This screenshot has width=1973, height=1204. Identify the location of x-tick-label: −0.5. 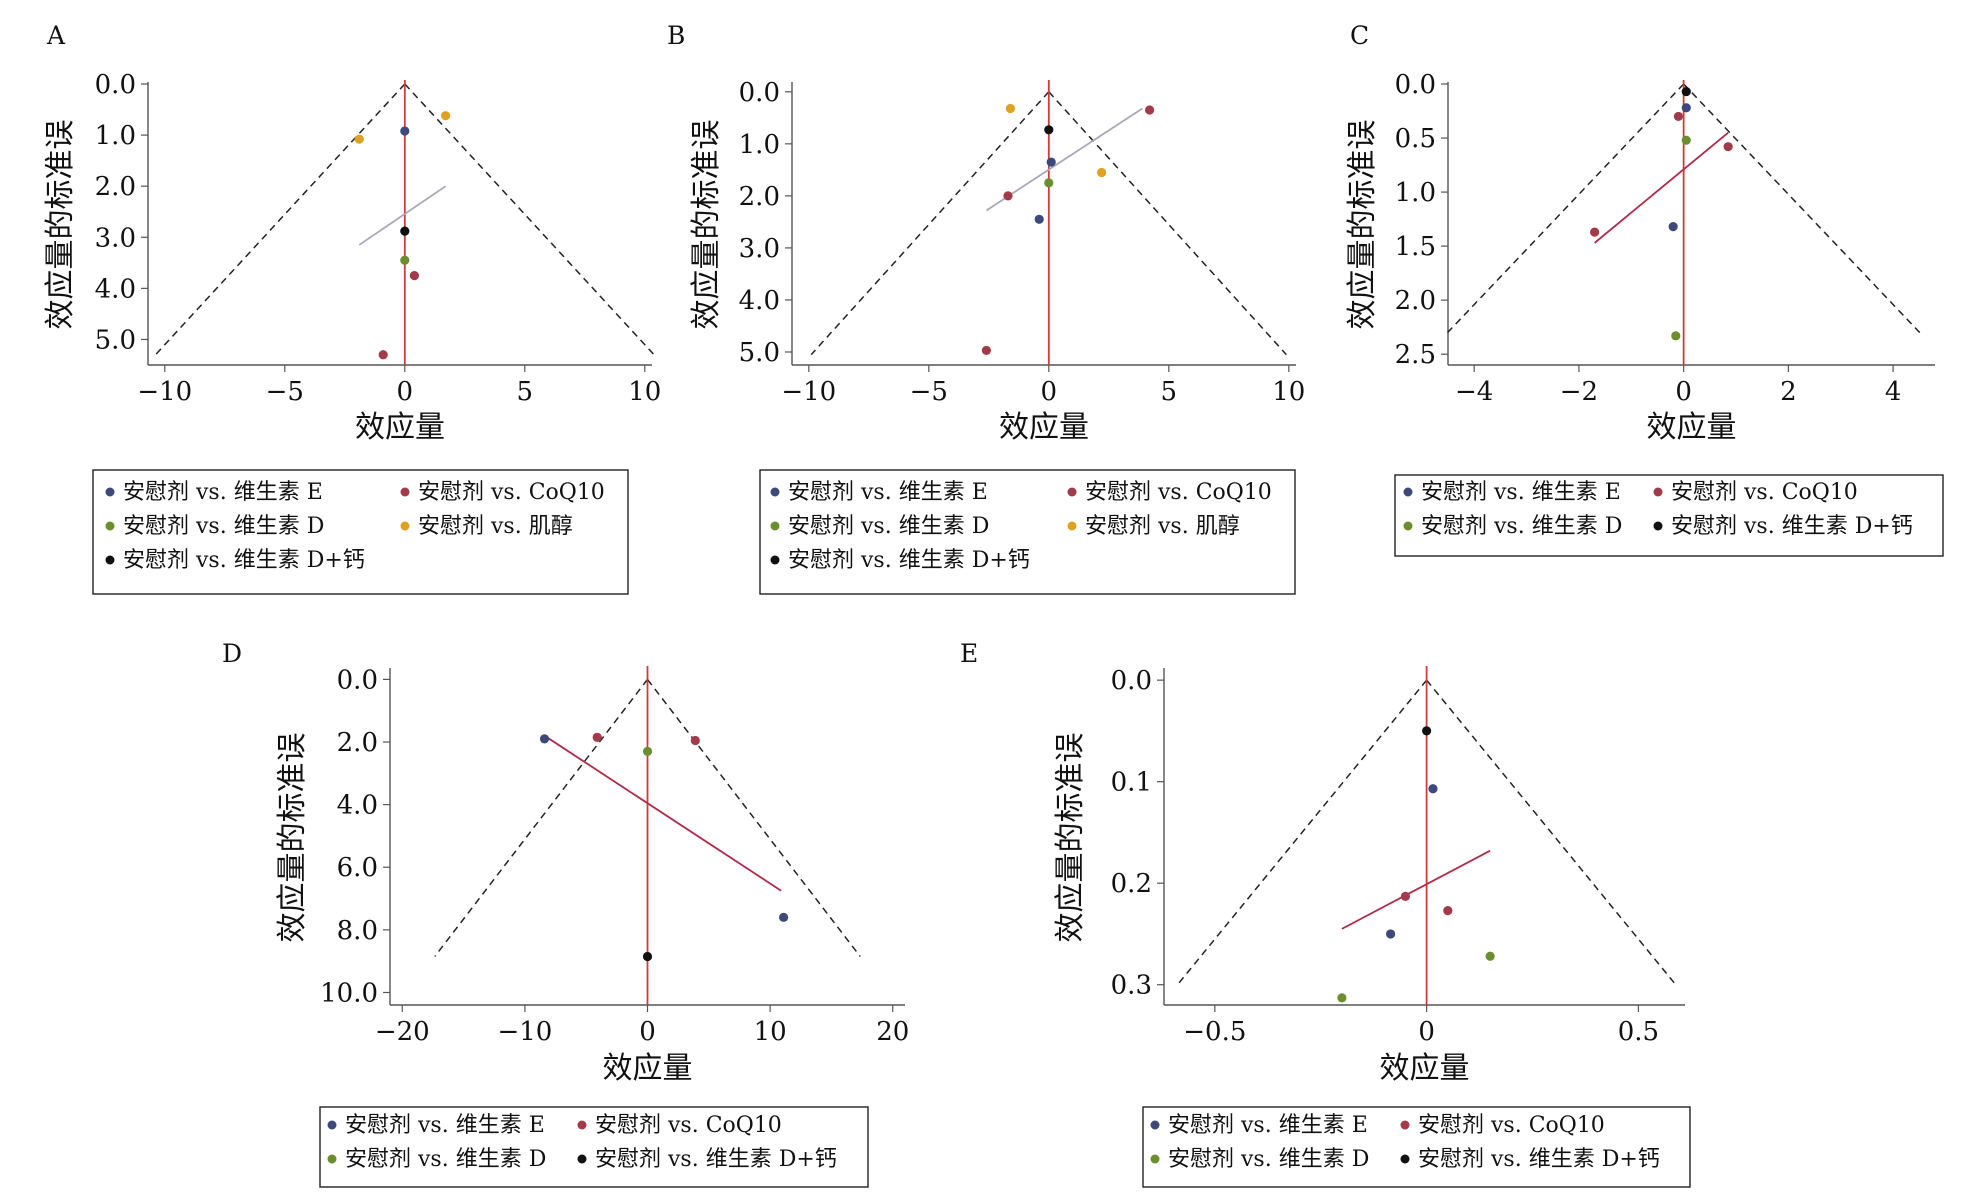
(1214, 1032).